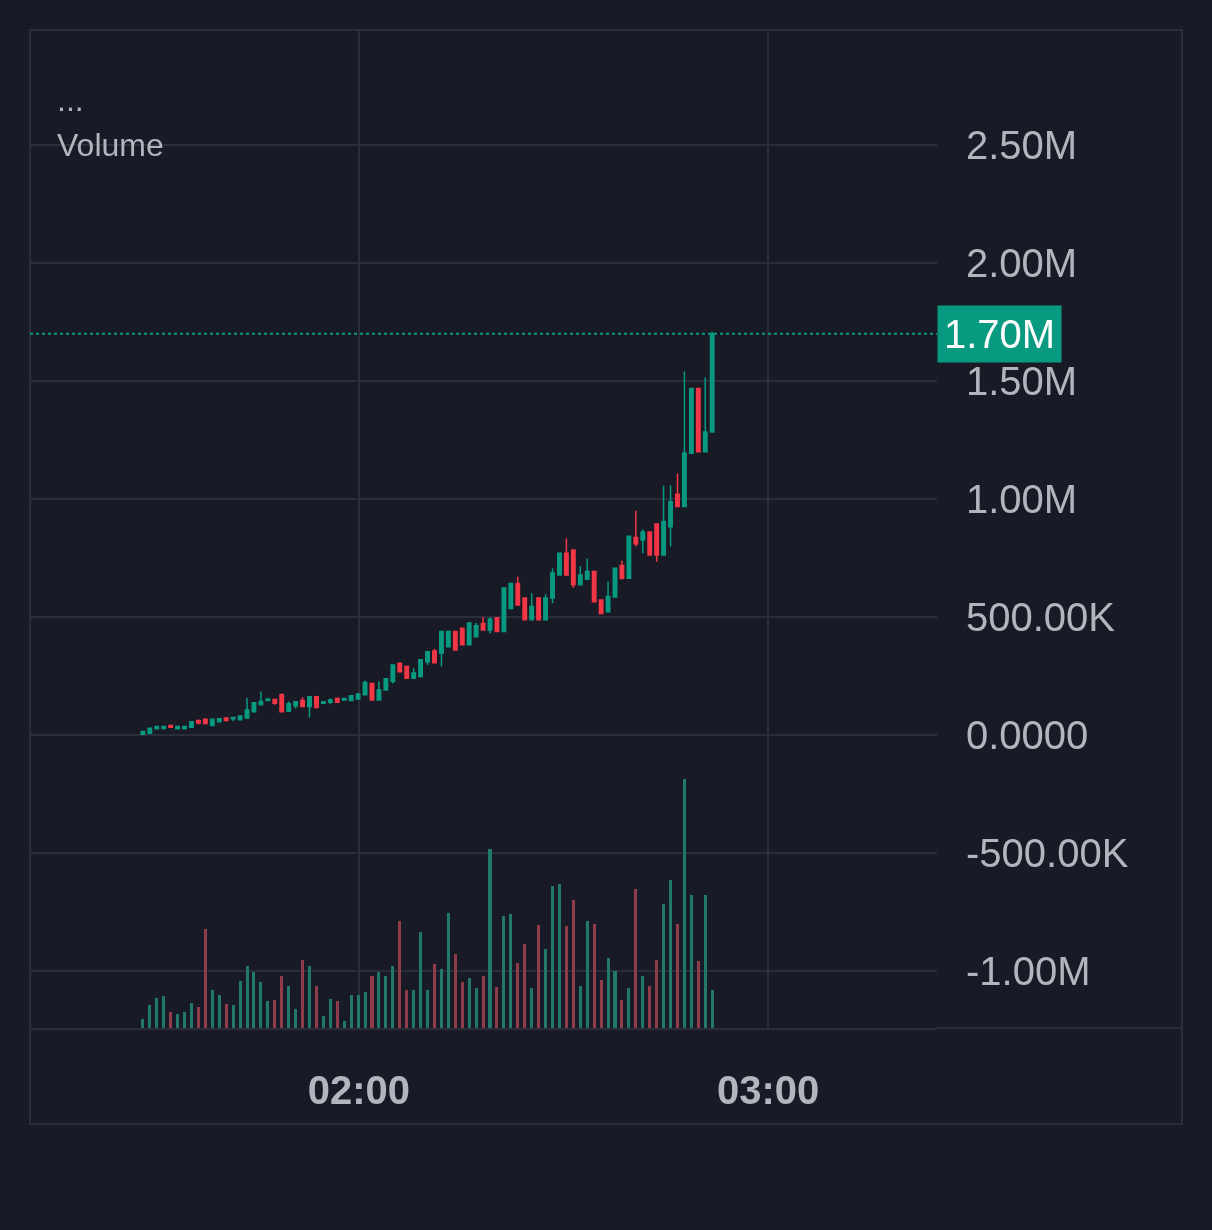  What do you see at coordinates (1028, 970) in the screenshot?
I see `y-tick-label: -1.00M` at bounding box center [1028, 970].